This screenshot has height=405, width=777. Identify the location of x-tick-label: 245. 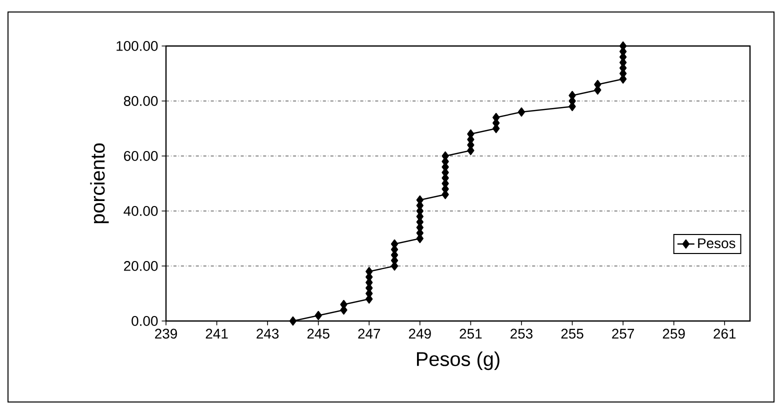
(318, 333).